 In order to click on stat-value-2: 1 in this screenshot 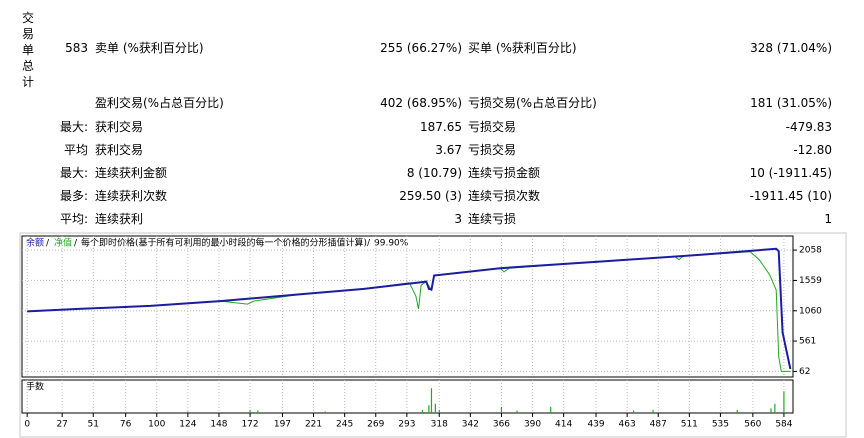, I will do `click(828, 219)`.